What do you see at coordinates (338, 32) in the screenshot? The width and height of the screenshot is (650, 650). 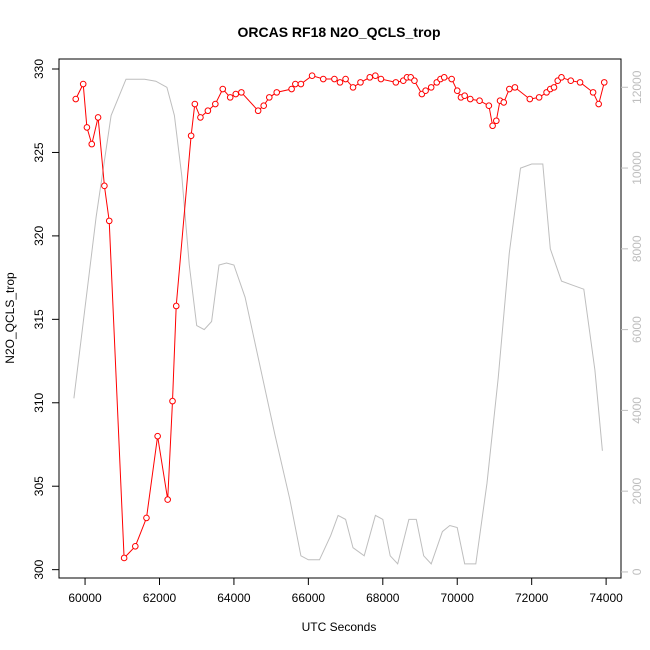 I see `chart-title: ORCAS RF18 N2O_QCLS_trop` at bounding box center [338, 32].